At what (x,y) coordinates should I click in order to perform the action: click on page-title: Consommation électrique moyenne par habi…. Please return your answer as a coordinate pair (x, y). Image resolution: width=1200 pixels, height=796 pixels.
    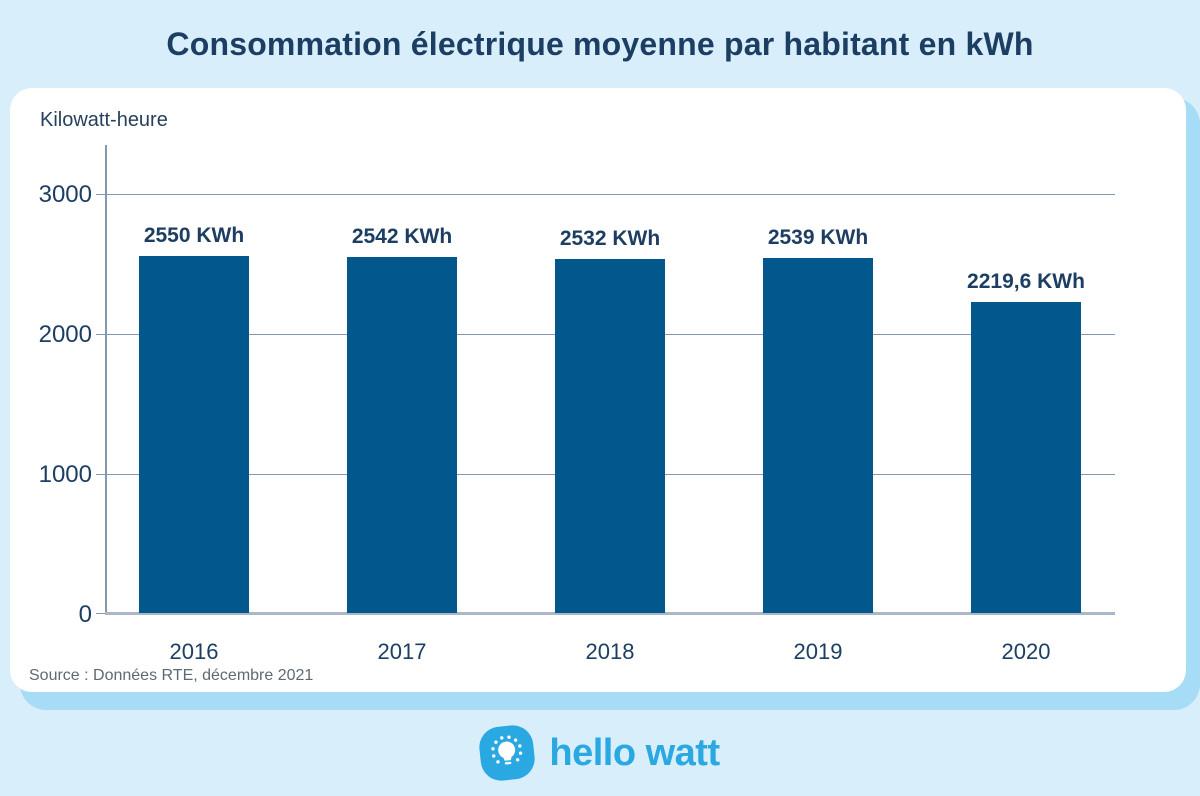
    Looking at the image, I should click on (600, 43).